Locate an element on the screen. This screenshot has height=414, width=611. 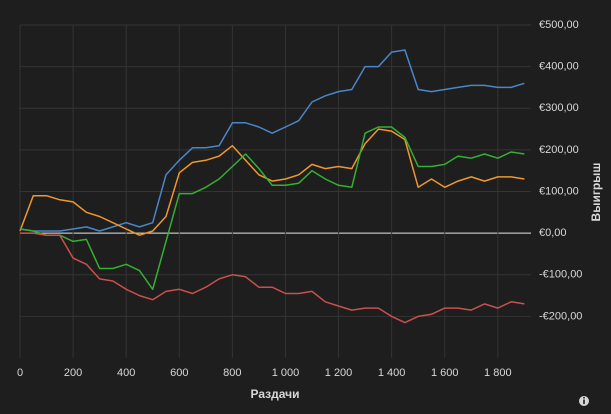
y-tick-label: -€200,00 is located at coordinates (560, 316).